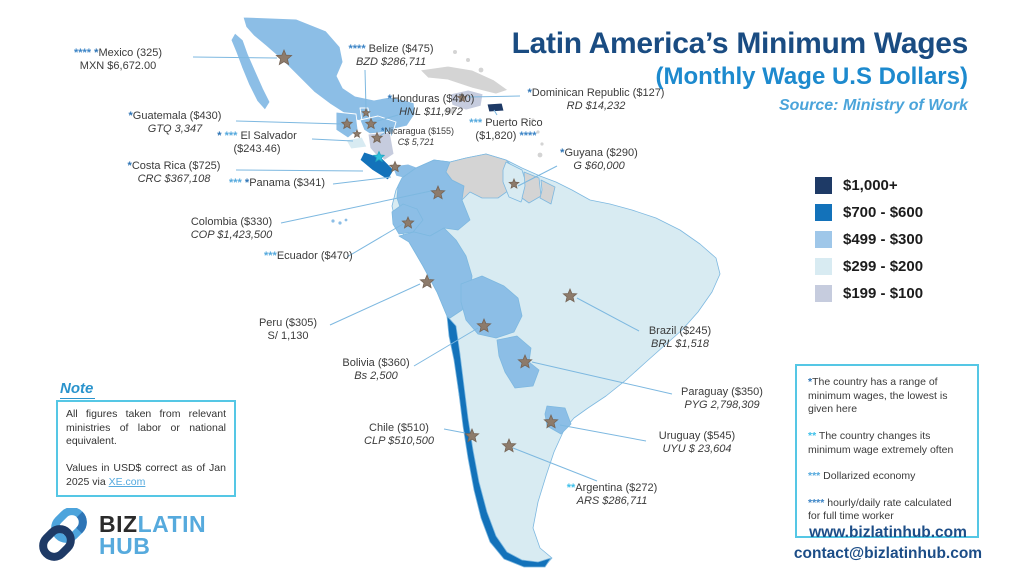 Image resolution: width=1024 pixels, height=576 pixels. What do you see at coordinates (464, 80) in the screenshot?
I see `country-cuba` at bounding box center [464, 80].